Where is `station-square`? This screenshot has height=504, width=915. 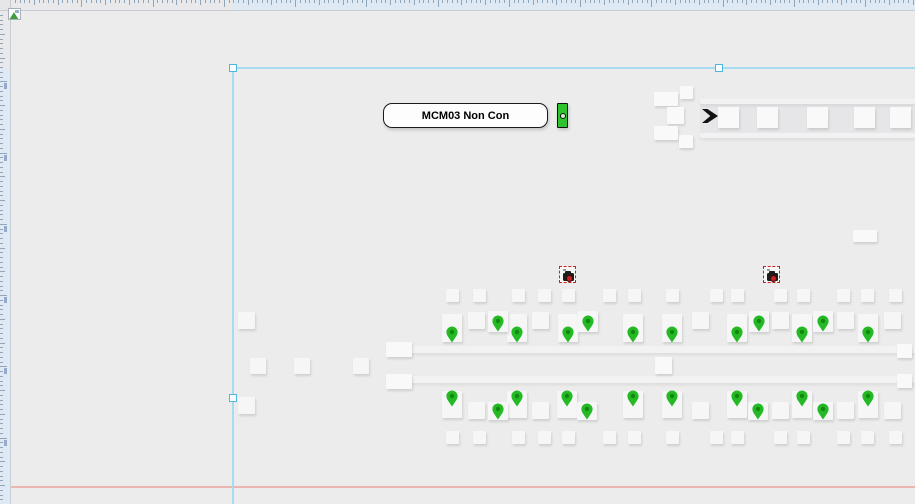 station-square is located at coordinates (892, 320).